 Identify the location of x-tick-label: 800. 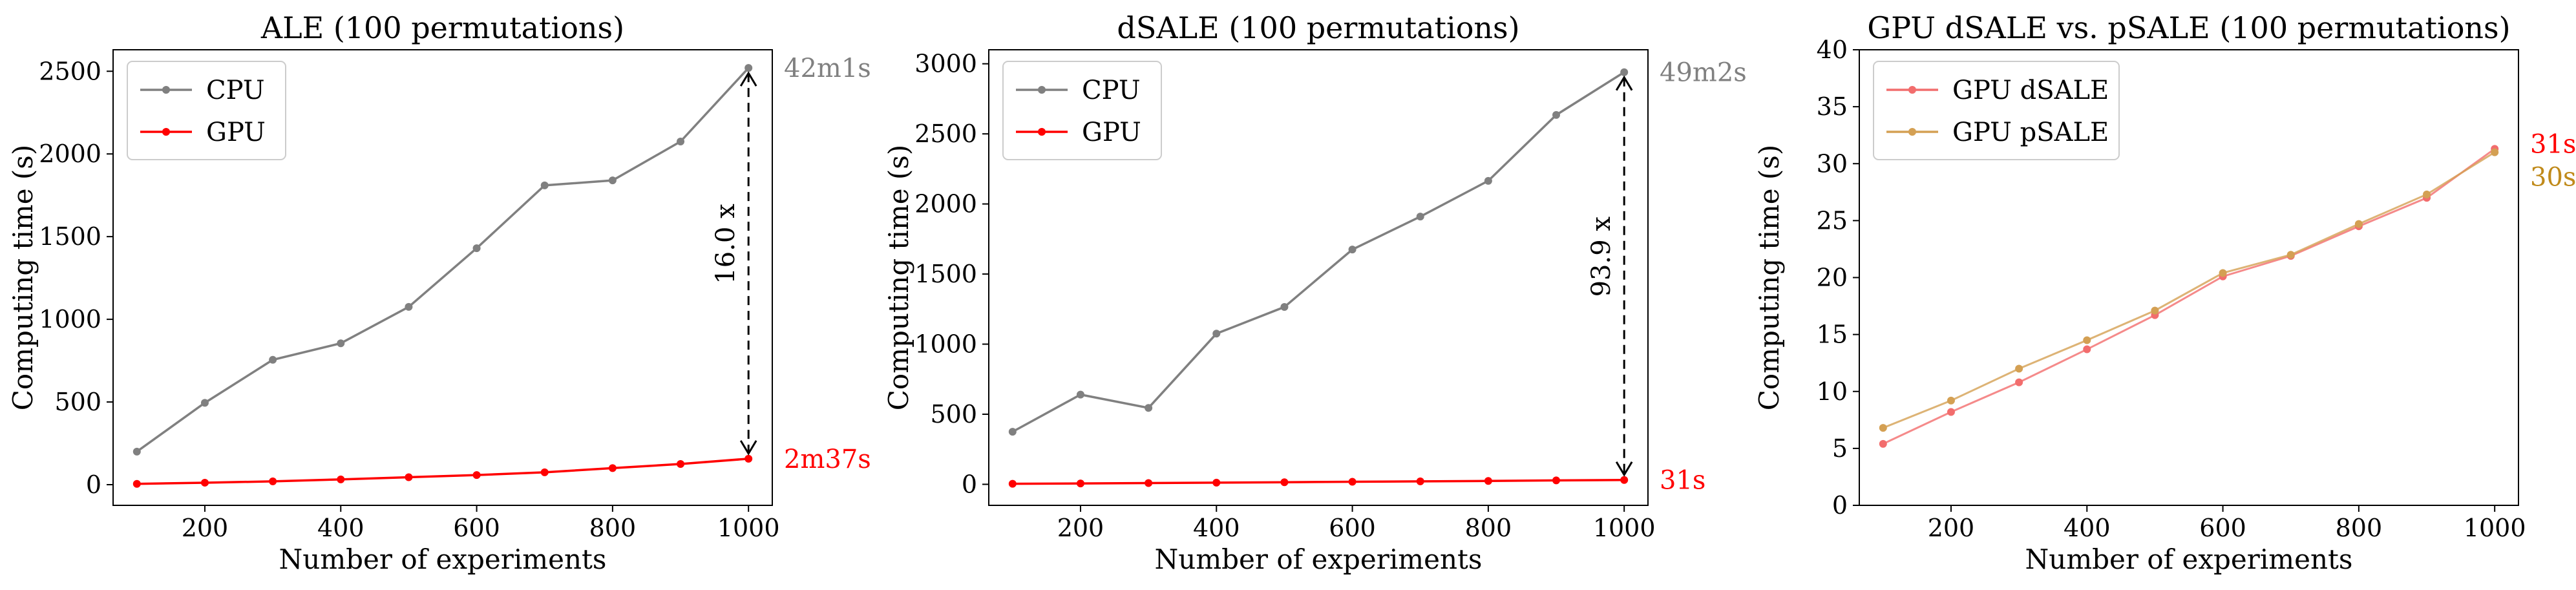
(1488, 528).